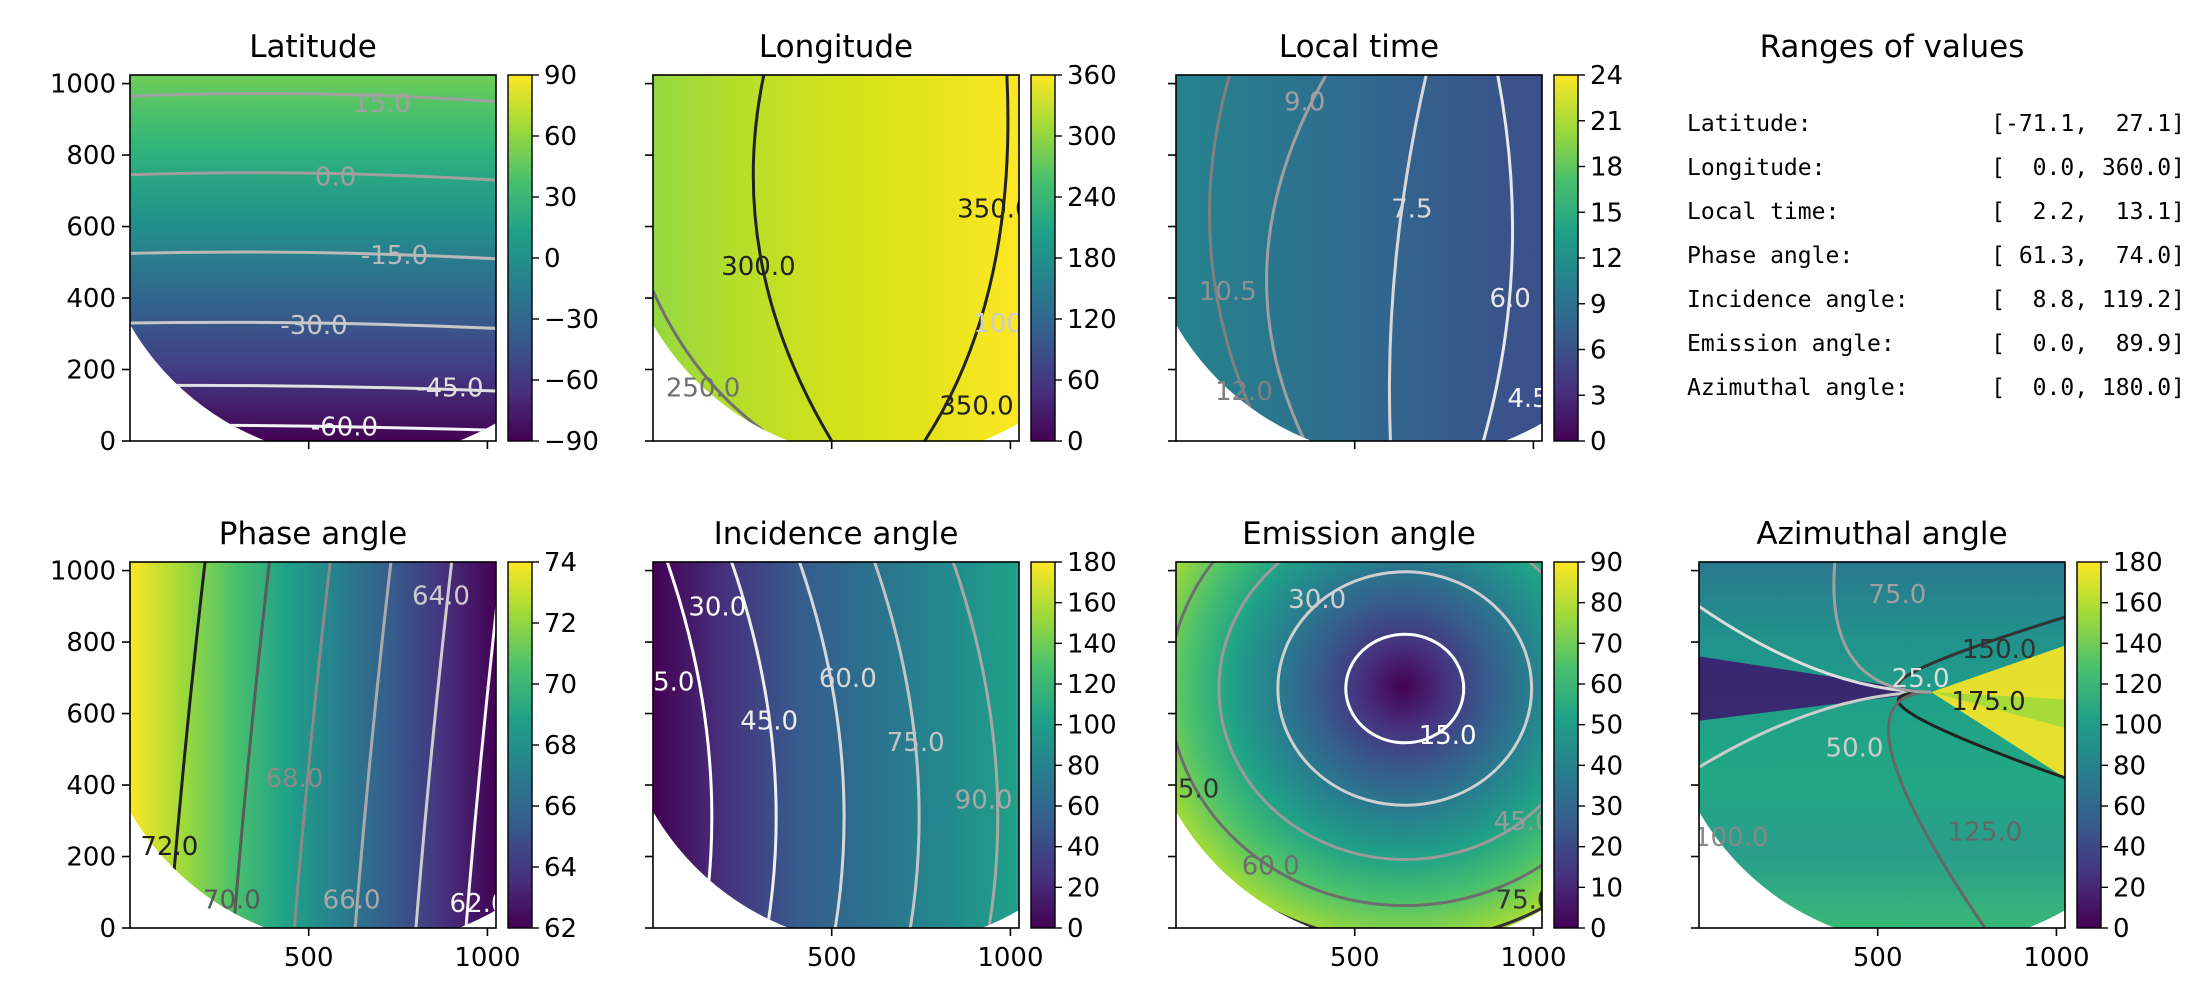  I want to click on contour-label: 4.5, so click(1527, 399).